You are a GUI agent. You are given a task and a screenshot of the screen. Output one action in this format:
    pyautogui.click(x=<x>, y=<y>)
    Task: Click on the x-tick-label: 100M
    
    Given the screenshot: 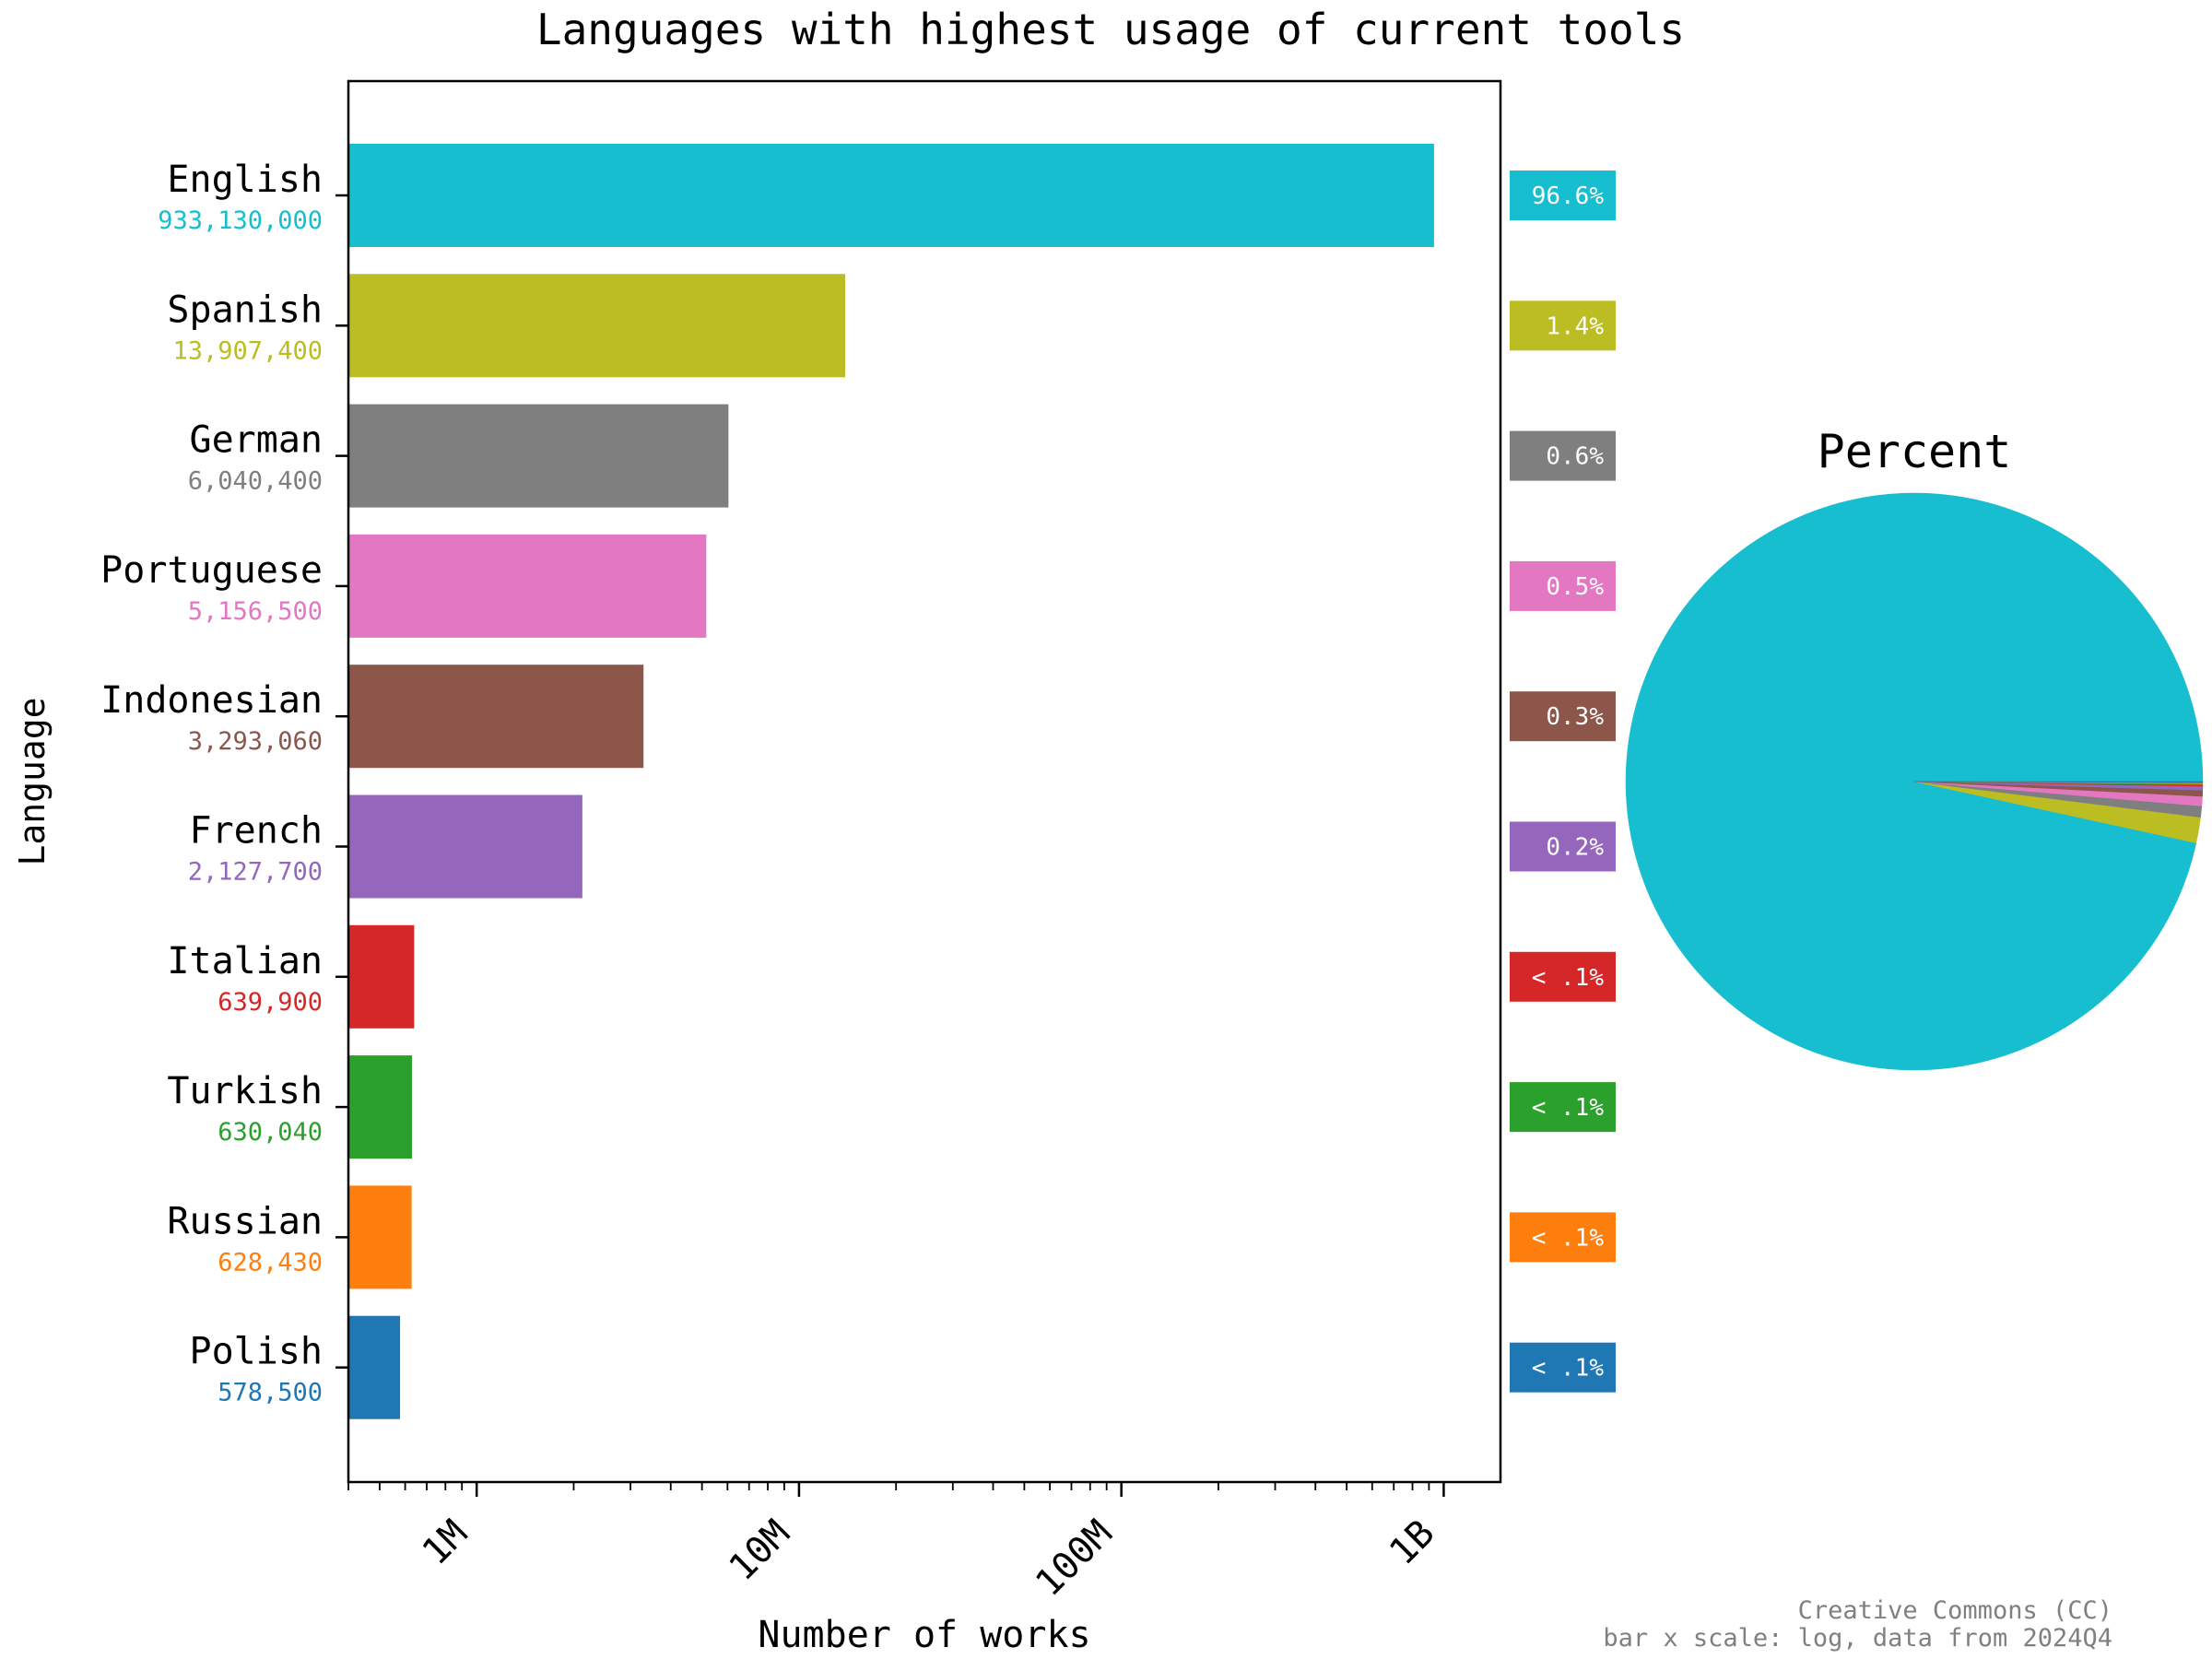 What is the action you would take?
    pyautogui.click(x=1074, y=1559)
    